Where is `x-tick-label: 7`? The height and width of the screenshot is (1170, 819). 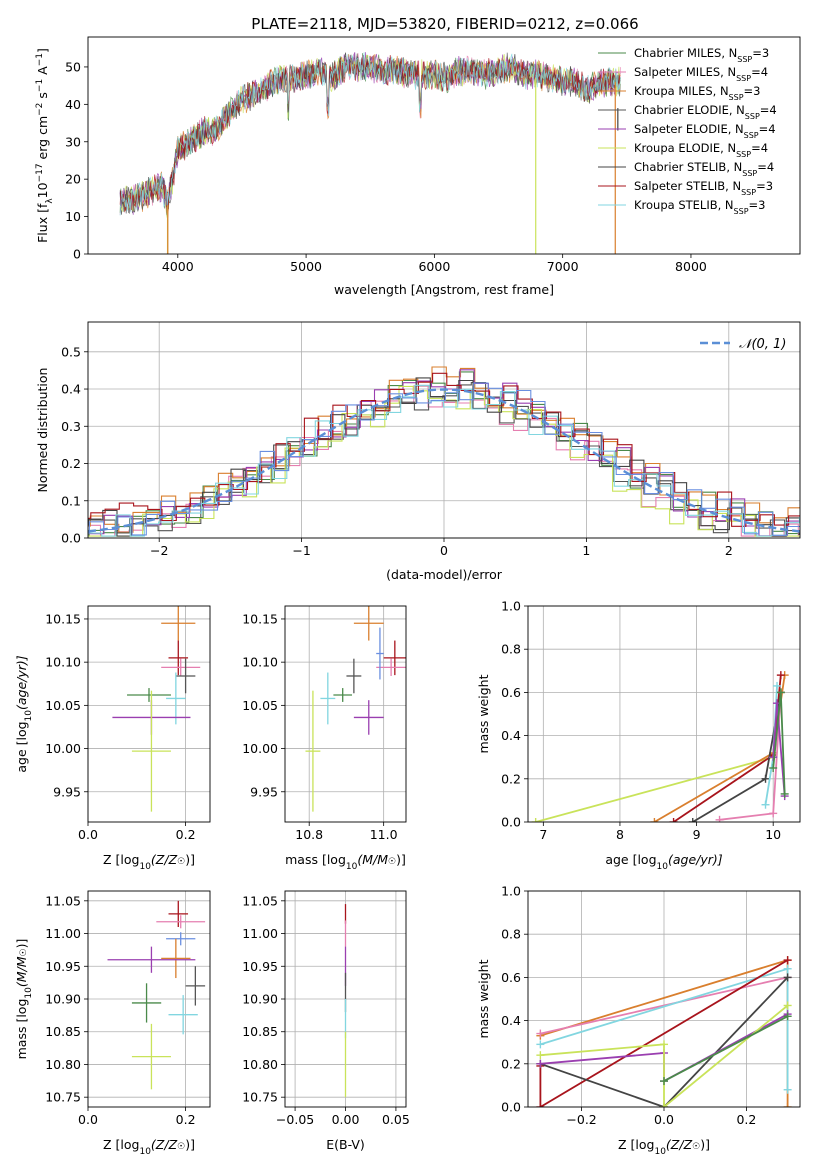
x-tick-label: 7 is located at coordinates (543, 834).